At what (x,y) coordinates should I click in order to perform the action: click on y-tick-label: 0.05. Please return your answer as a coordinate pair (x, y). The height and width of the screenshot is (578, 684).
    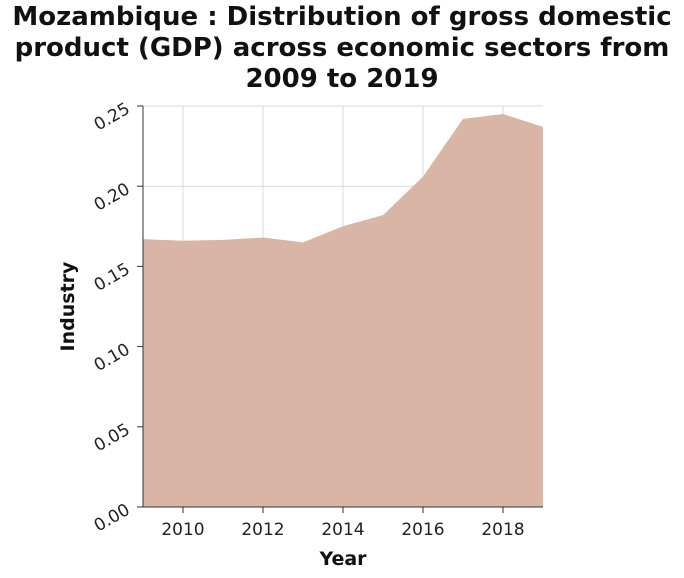
    Looking at the image, I should click on (112, 438).